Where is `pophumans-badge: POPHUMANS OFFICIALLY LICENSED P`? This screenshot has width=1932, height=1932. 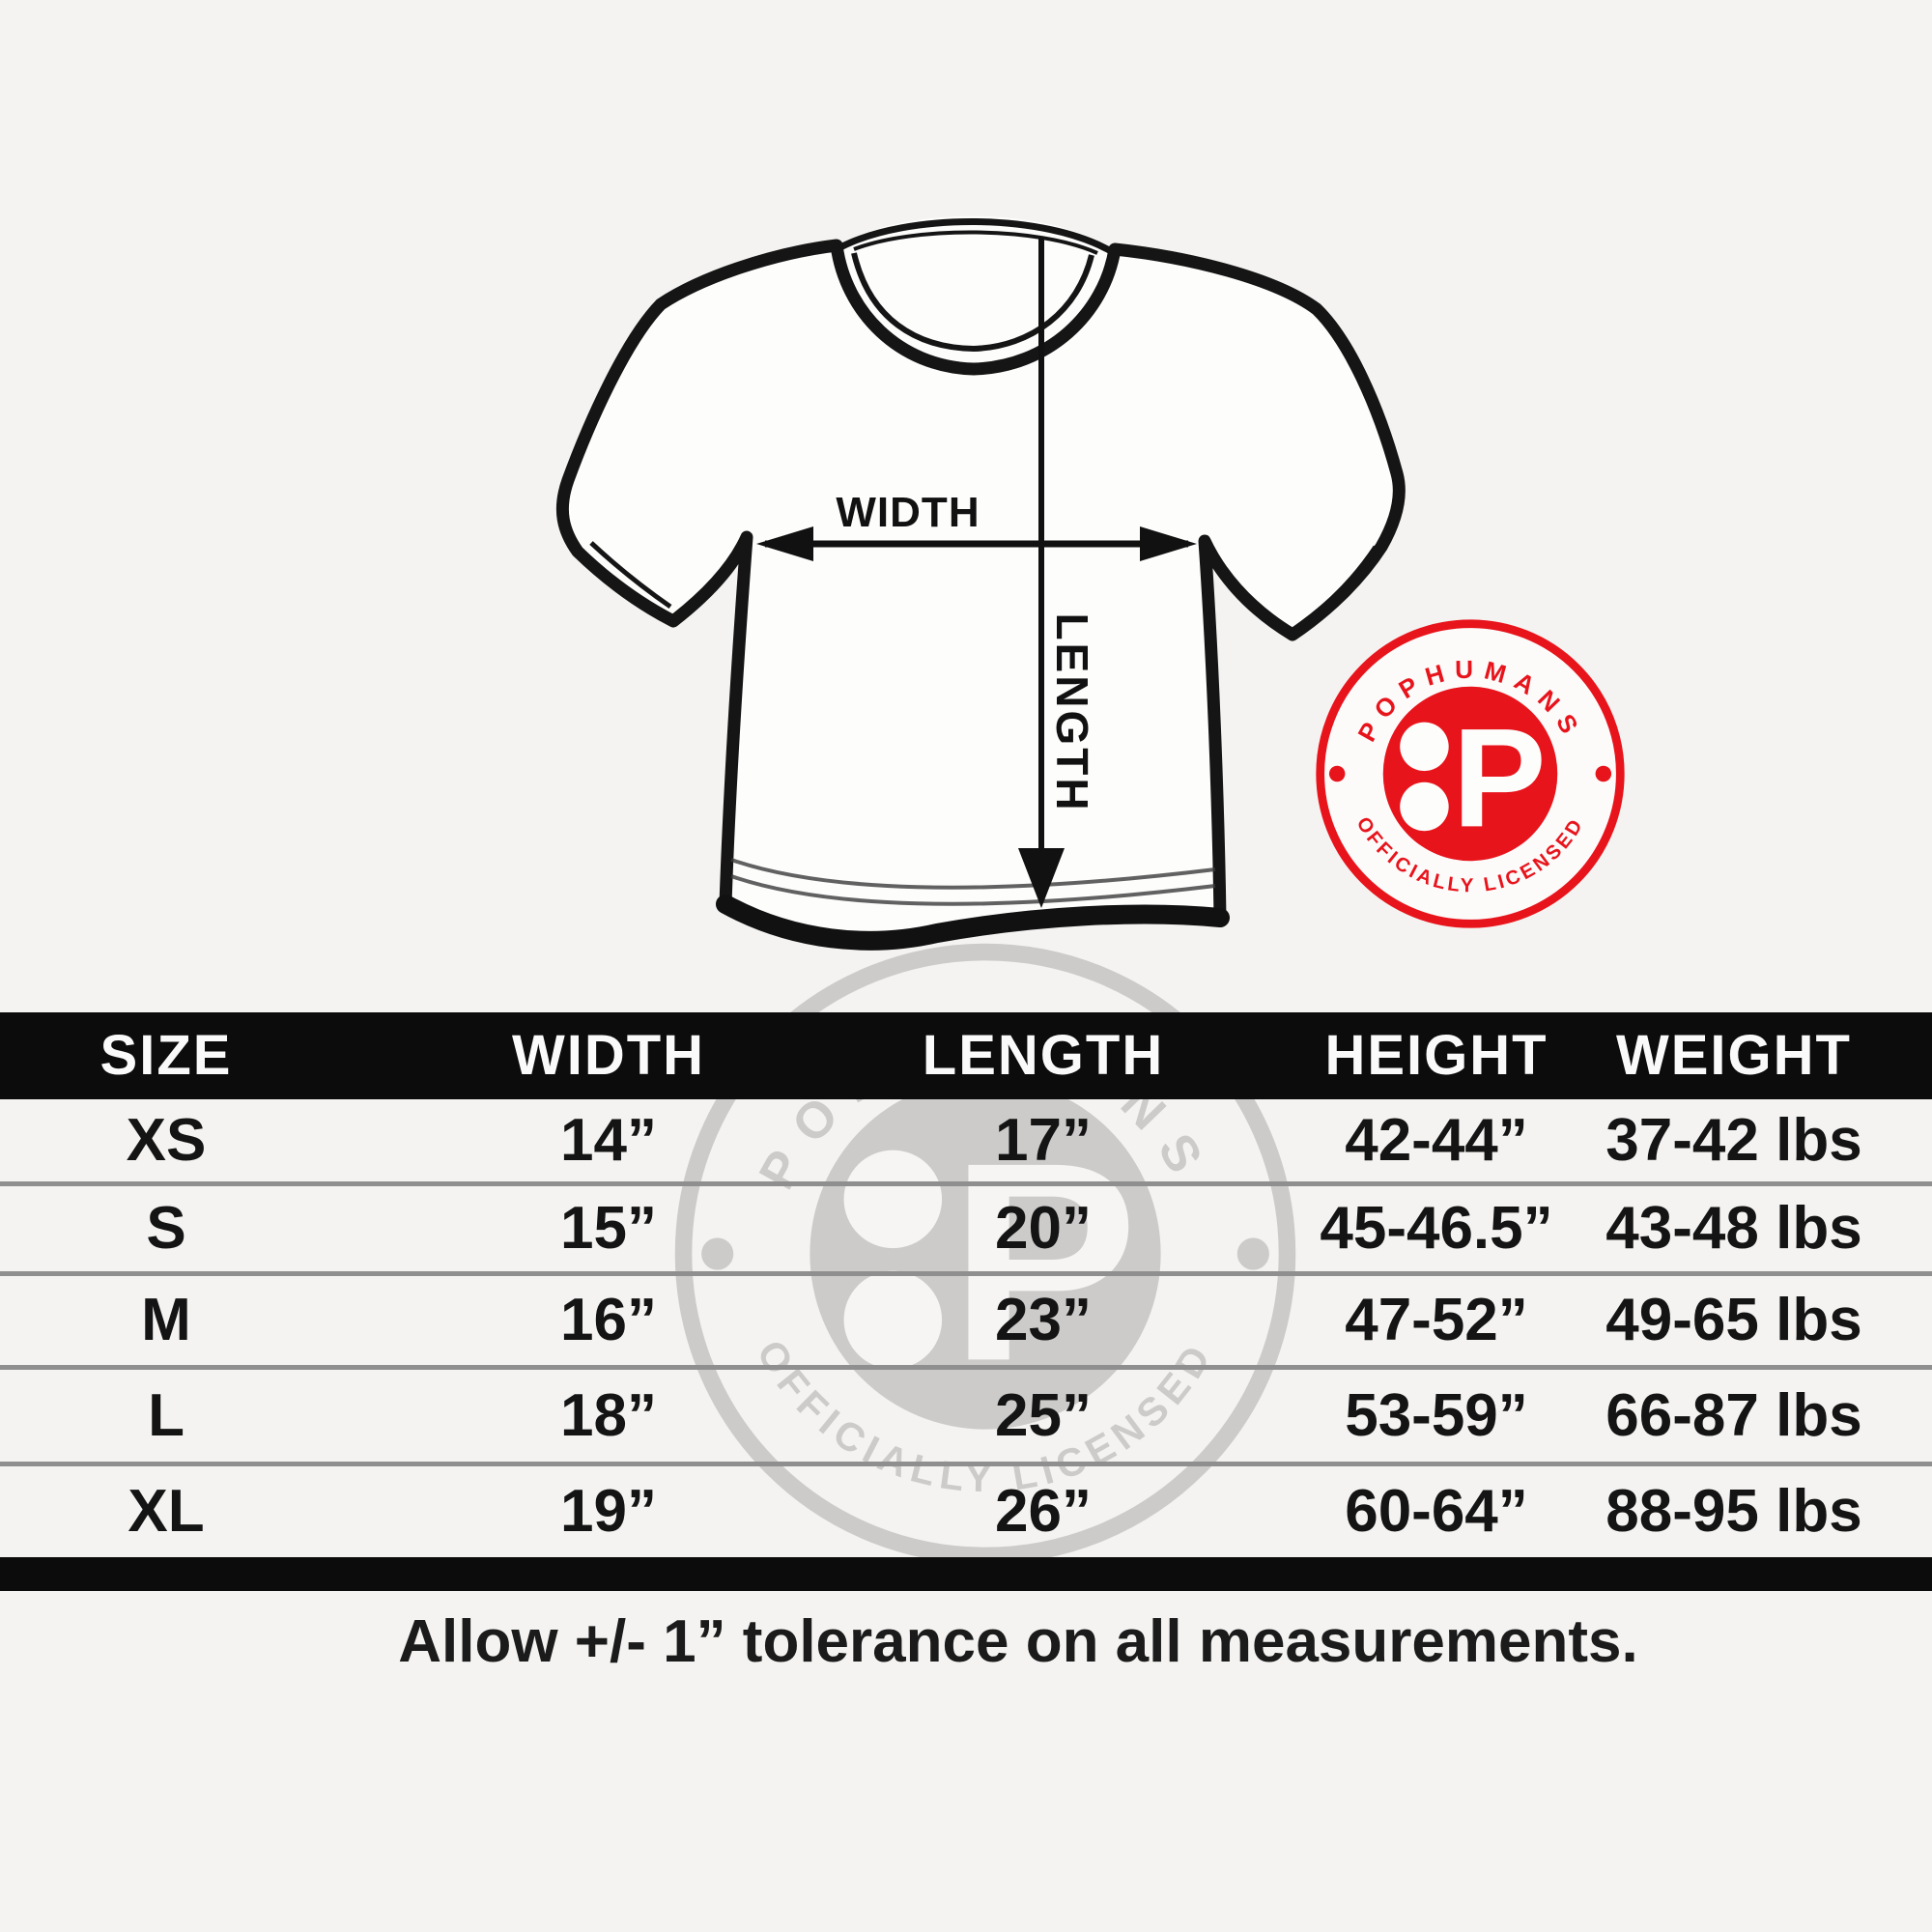
pophumans-badge: POPHUMANS OFFICIALLY LICENSED P is located at coordinates (1470, 773).